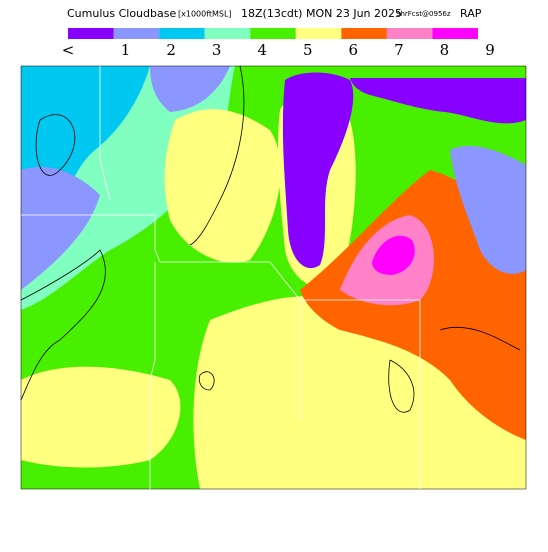 Image resolution: width=548 pixels, height=552 pixels. I want to click on legend-label: 1, so click(126, 50).